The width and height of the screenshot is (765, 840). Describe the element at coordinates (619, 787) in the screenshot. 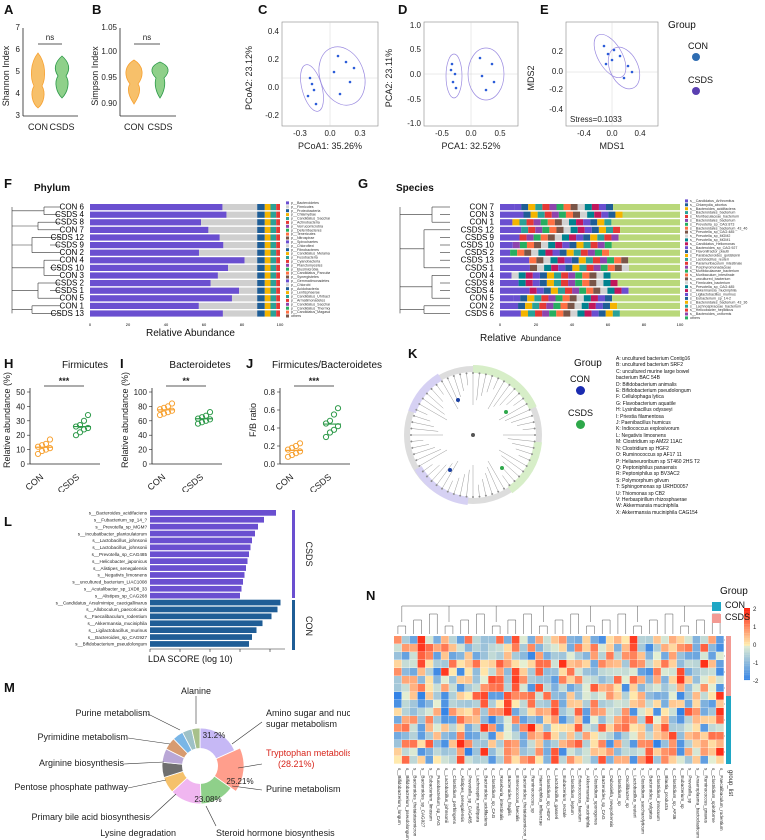

I see `n-species-label: s__Clostridium_sp` at that location.